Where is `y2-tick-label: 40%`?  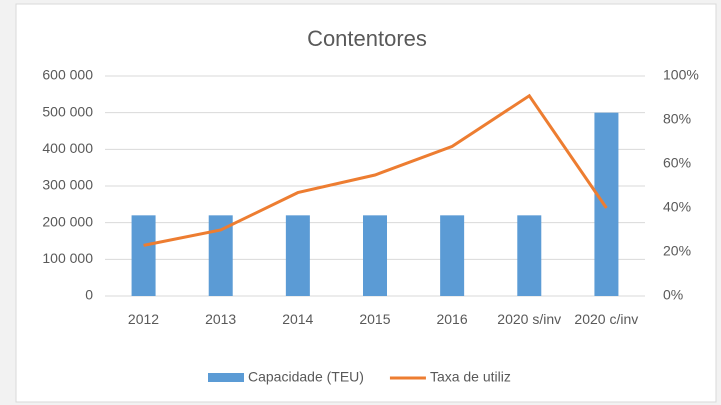
y2-tick-label: 40% is located at coordinates (677, 207).